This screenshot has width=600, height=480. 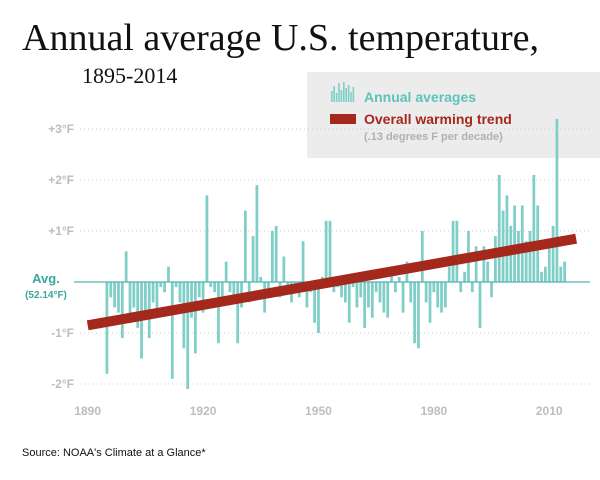 I want to click on bar-1963, so click(x=368, y=295).